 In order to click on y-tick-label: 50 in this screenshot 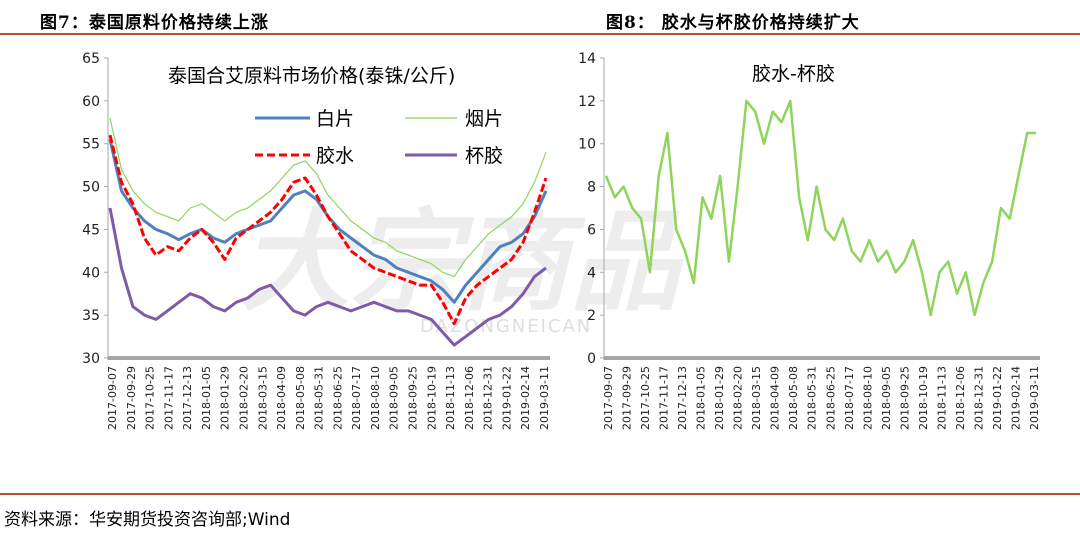, I will do `click(91, 188)`.